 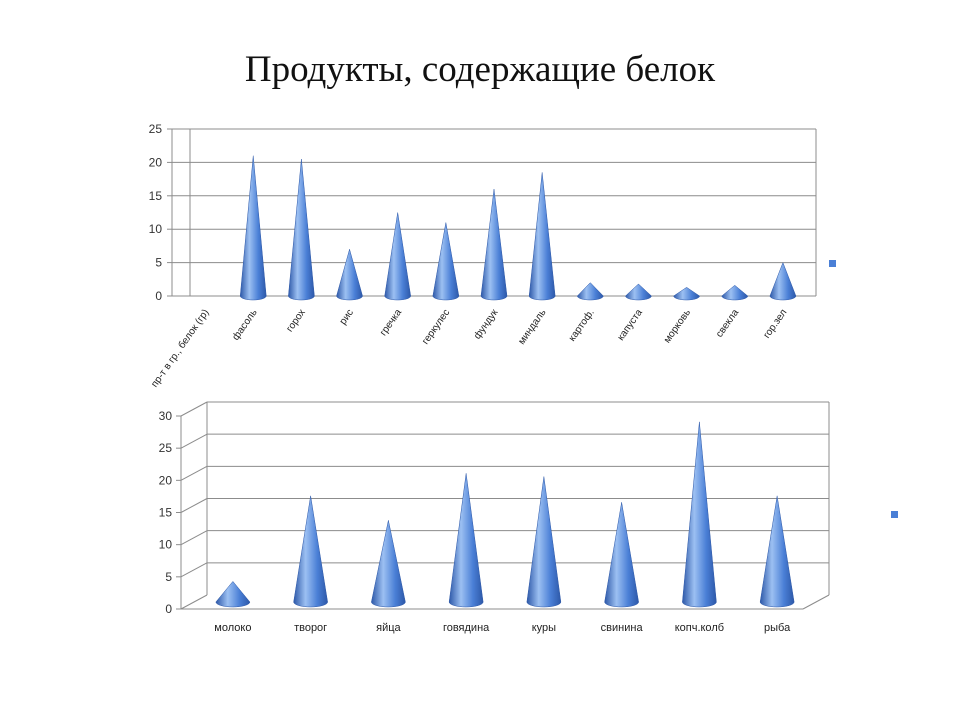 I want to click on y-tick-label: 30, so click(x=166, y=416).